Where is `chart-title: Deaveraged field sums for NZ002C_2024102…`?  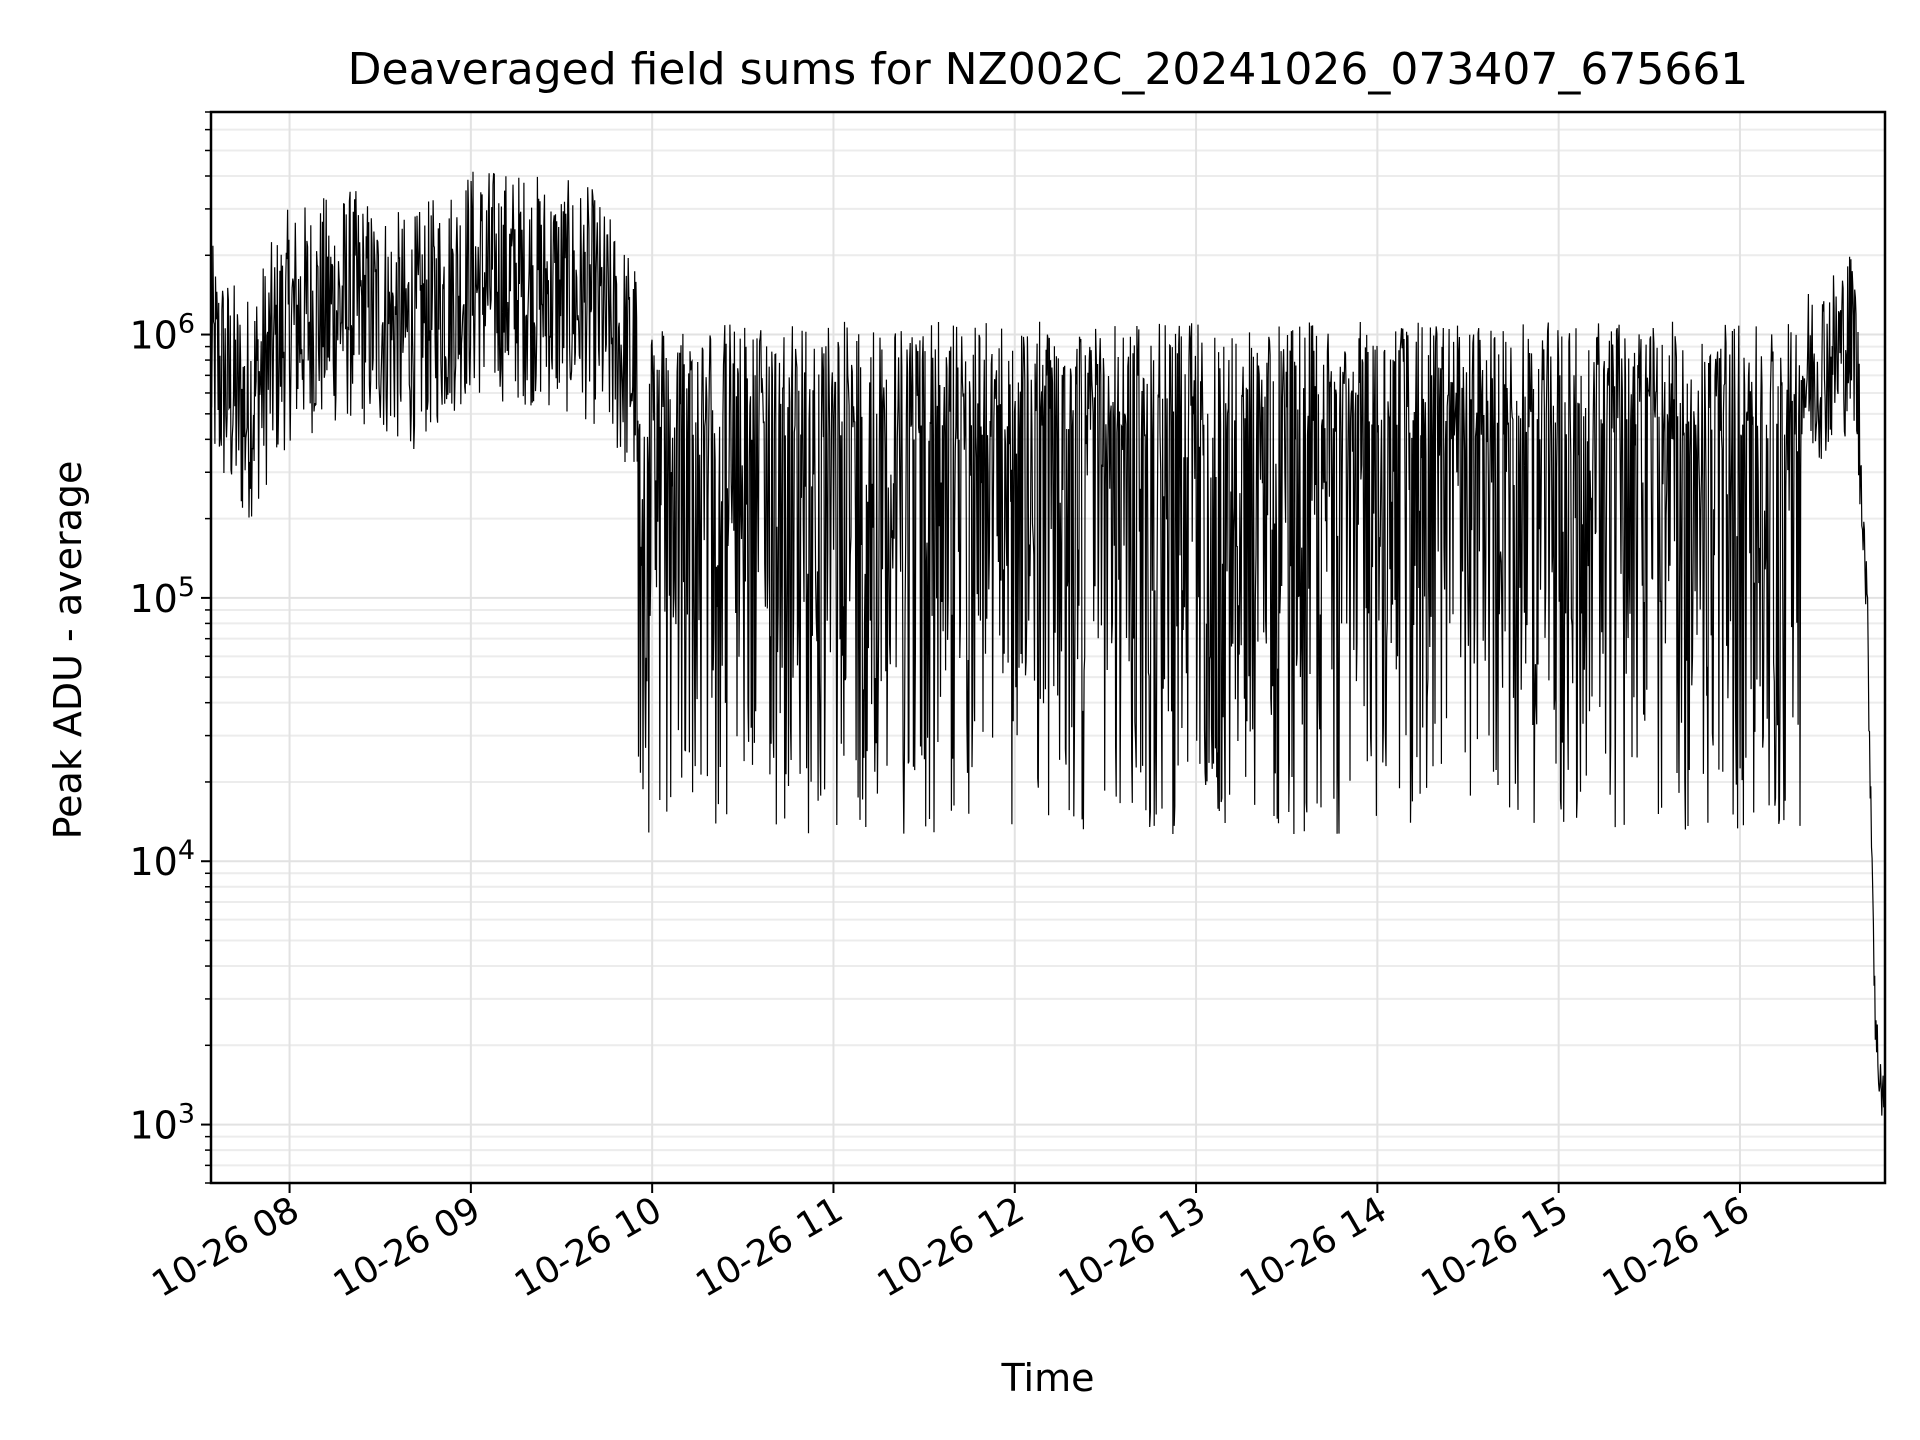 chart-title: Deaveraged field sums for NZ002C_2024102… is located at coordinates (1048, 69).